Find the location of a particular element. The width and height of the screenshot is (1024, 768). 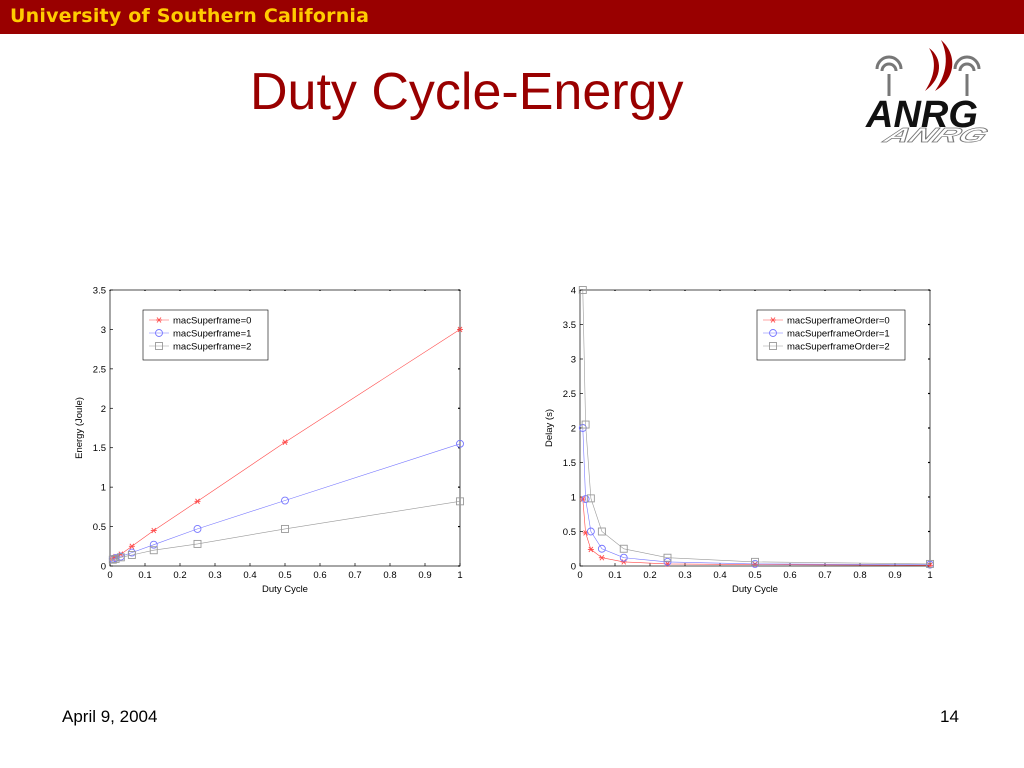

antenna-icon-left is located at coordinates (889, 75).